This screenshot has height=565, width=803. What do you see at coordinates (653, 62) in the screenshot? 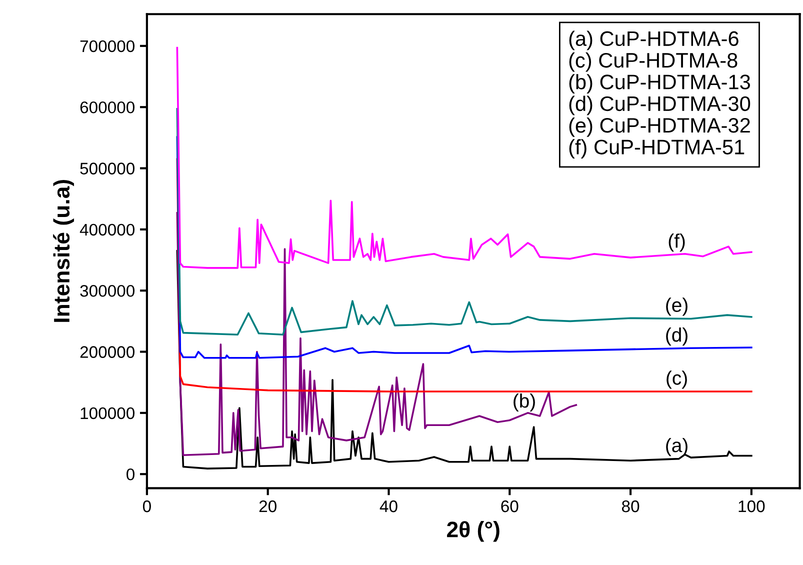
I see `annotation: (c) CuP-HDTMA-8` at bounding box center [653, 62].